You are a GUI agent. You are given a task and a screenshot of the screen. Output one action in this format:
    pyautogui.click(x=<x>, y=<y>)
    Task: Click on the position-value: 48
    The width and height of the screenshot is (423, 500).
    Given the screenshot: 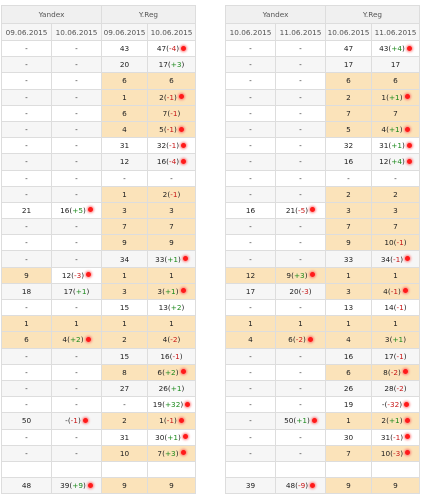 What is the action you would take?
    pyautogui.click(x=290, y=486)
    